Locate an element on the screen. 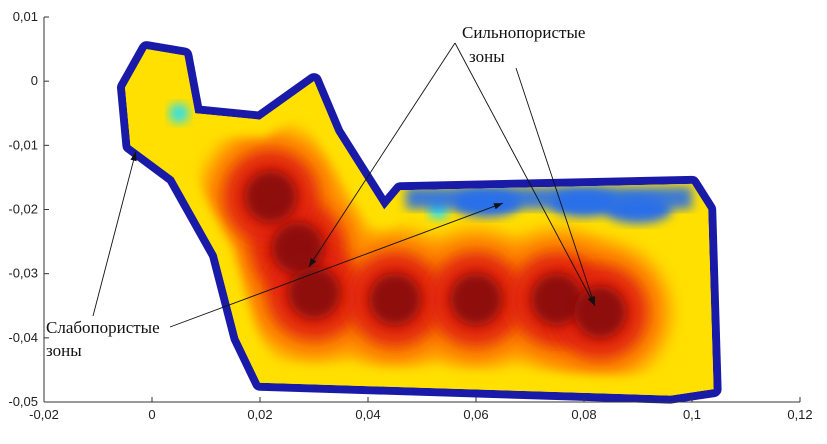  x-tick-label: 0,12 is located at coordinates (799, 414).